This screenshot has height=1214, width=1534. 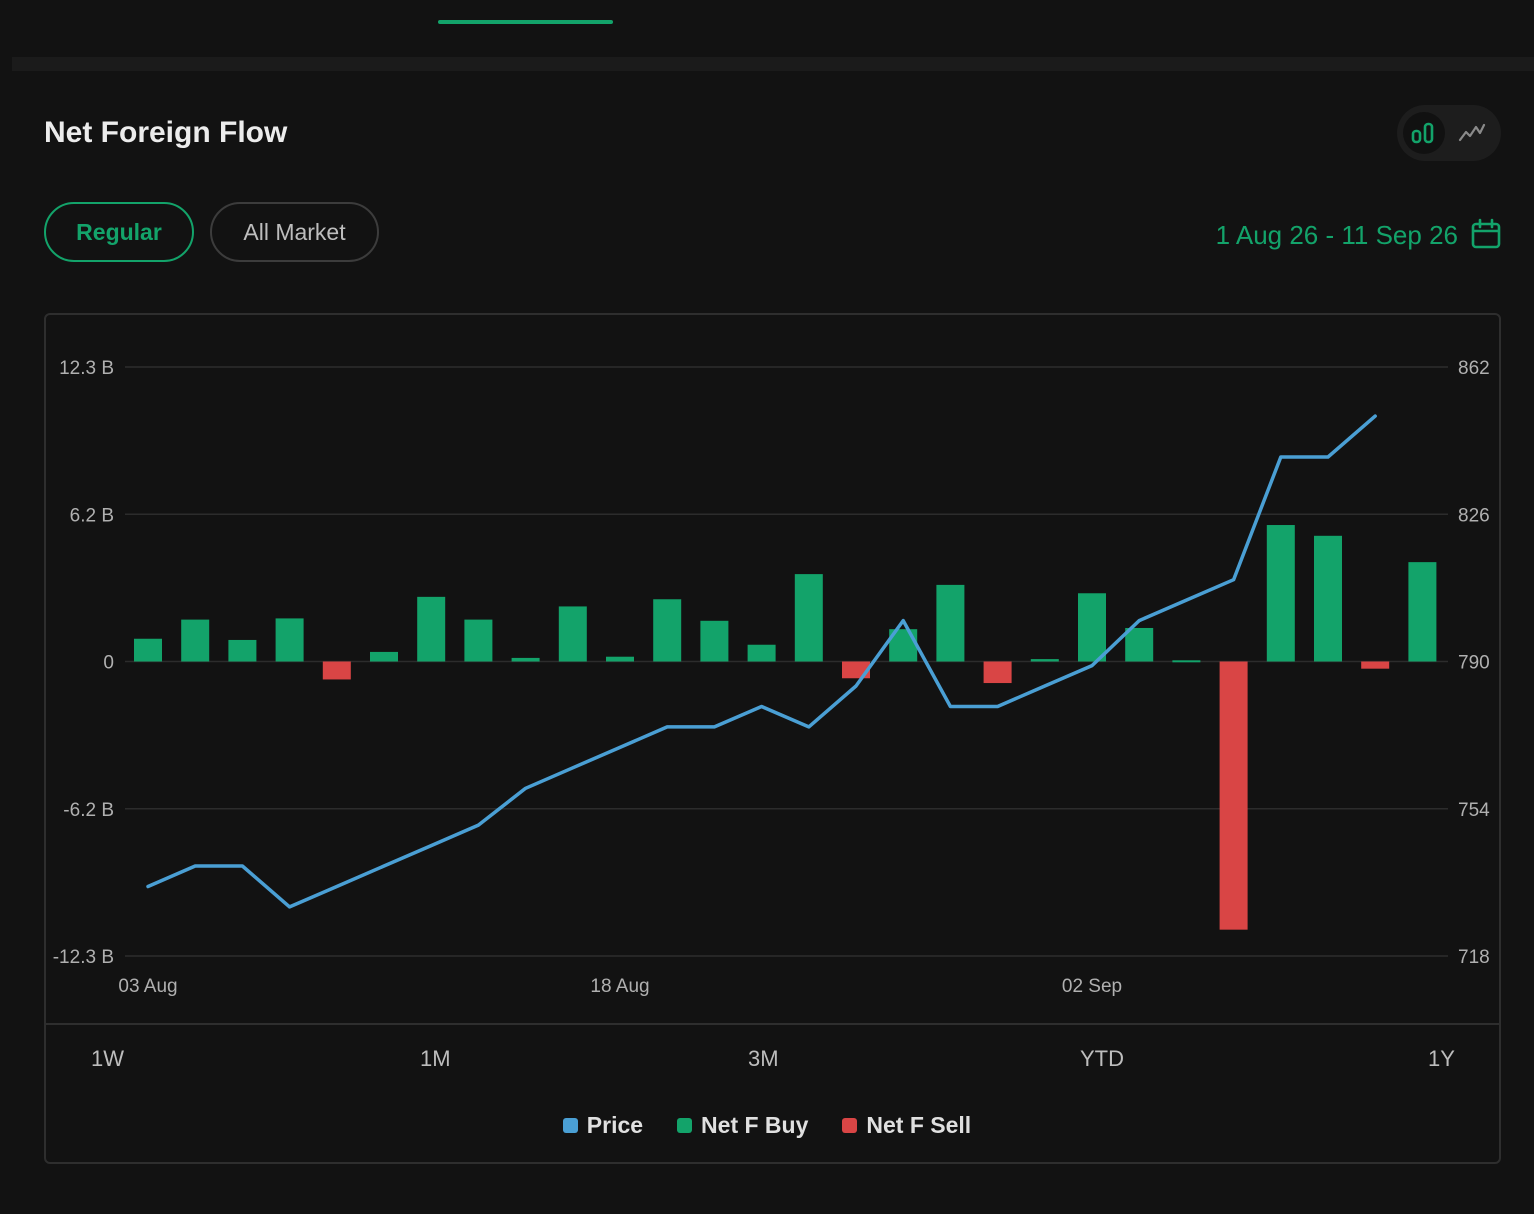 I want to click on legend-item-price: Price, so click(x=603, y=1125).